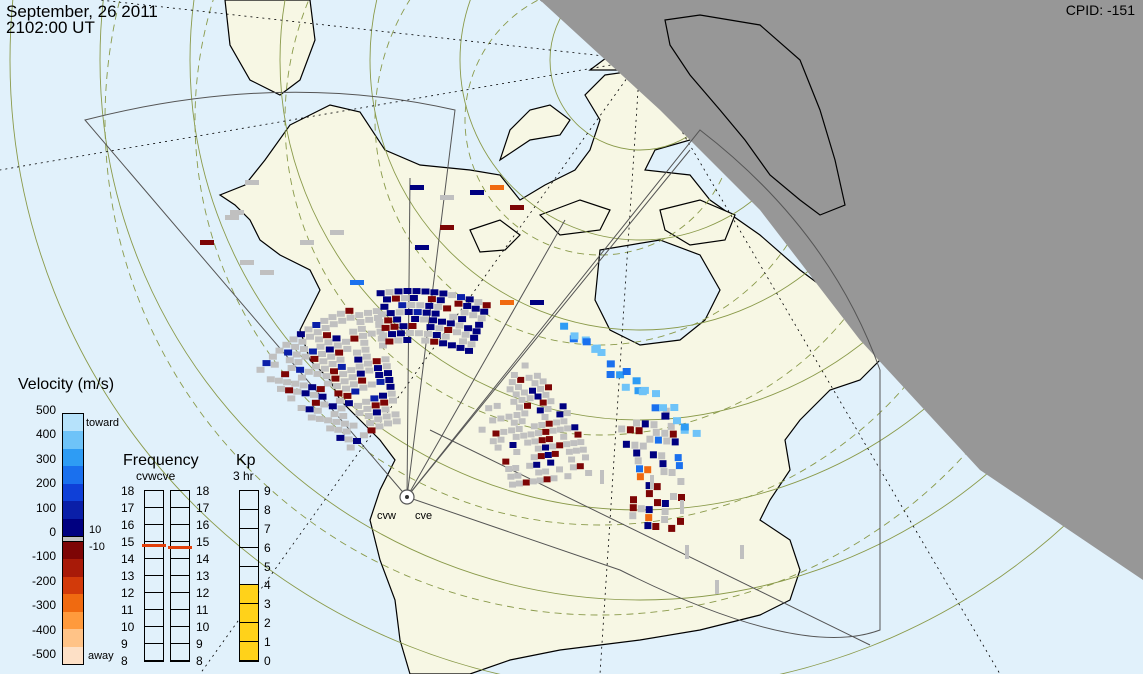 The height and width of the screenshot is (674, 1143). I want to click on velocity-tick-label: 500, so click(45, 410).